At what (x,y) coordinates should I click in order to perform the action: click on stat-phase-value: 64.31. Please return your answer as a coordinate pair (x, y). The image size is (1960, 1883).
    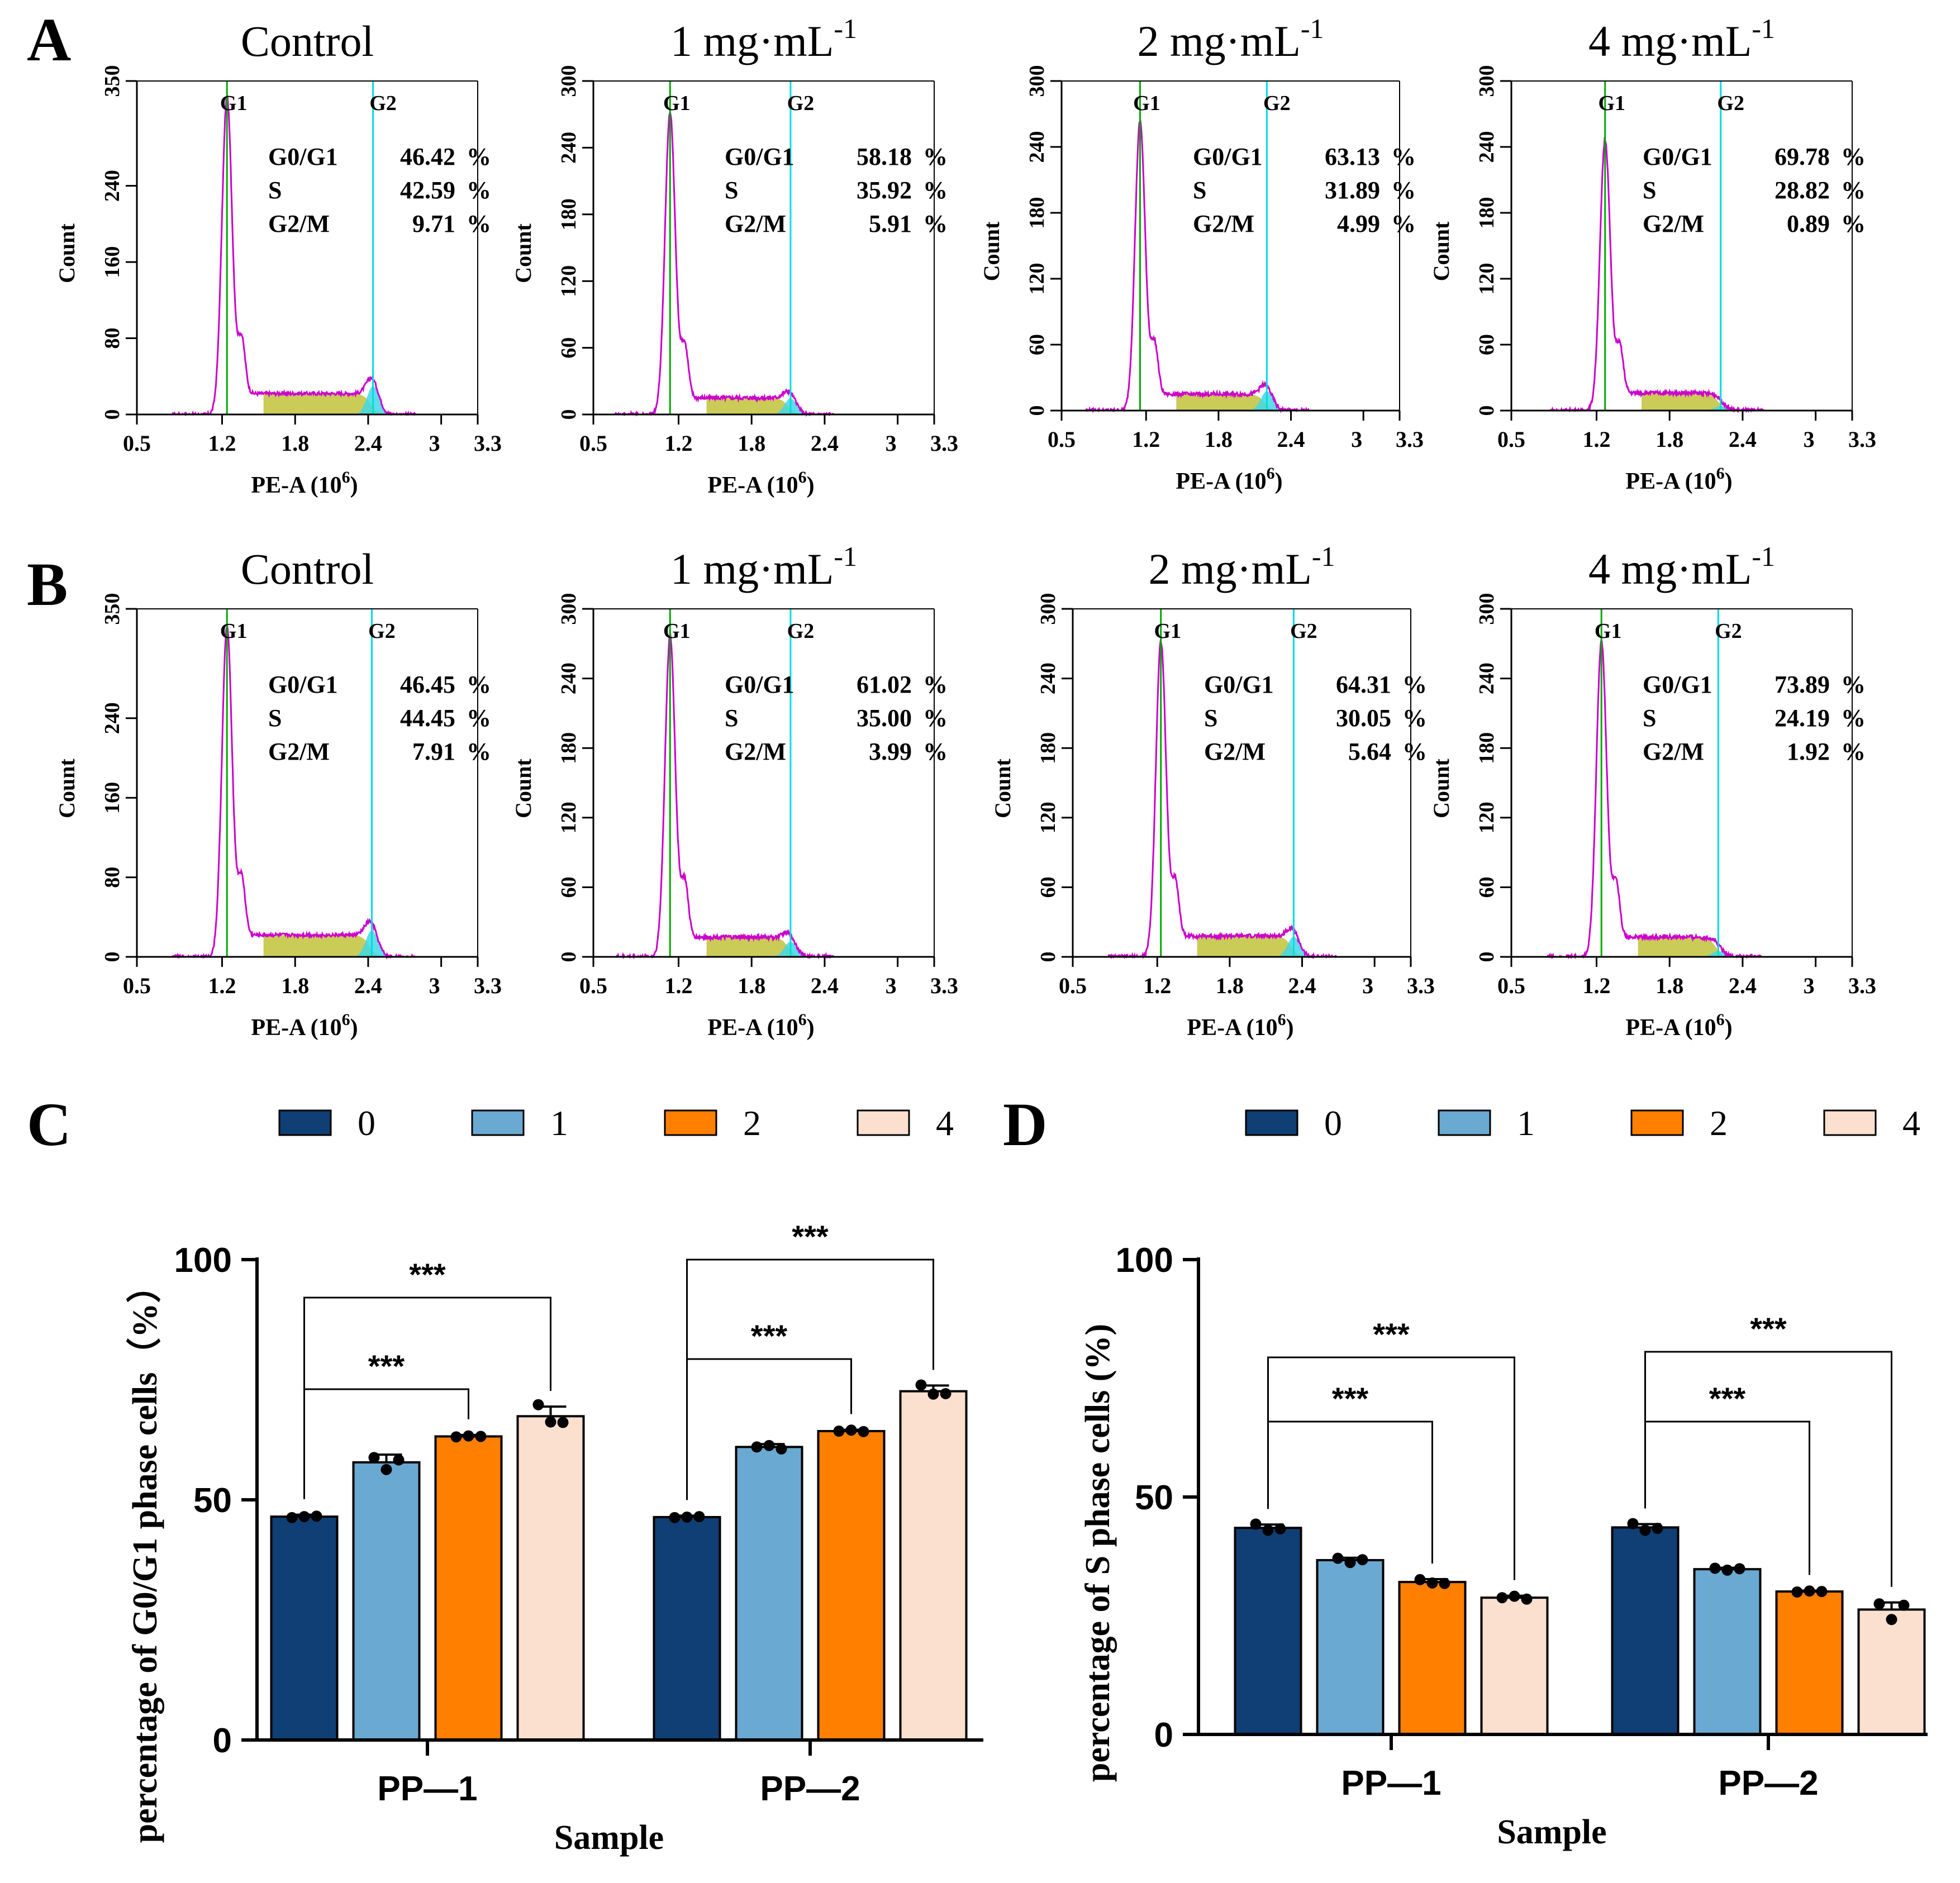
    Looking at the image, I should click on (1363, 684).